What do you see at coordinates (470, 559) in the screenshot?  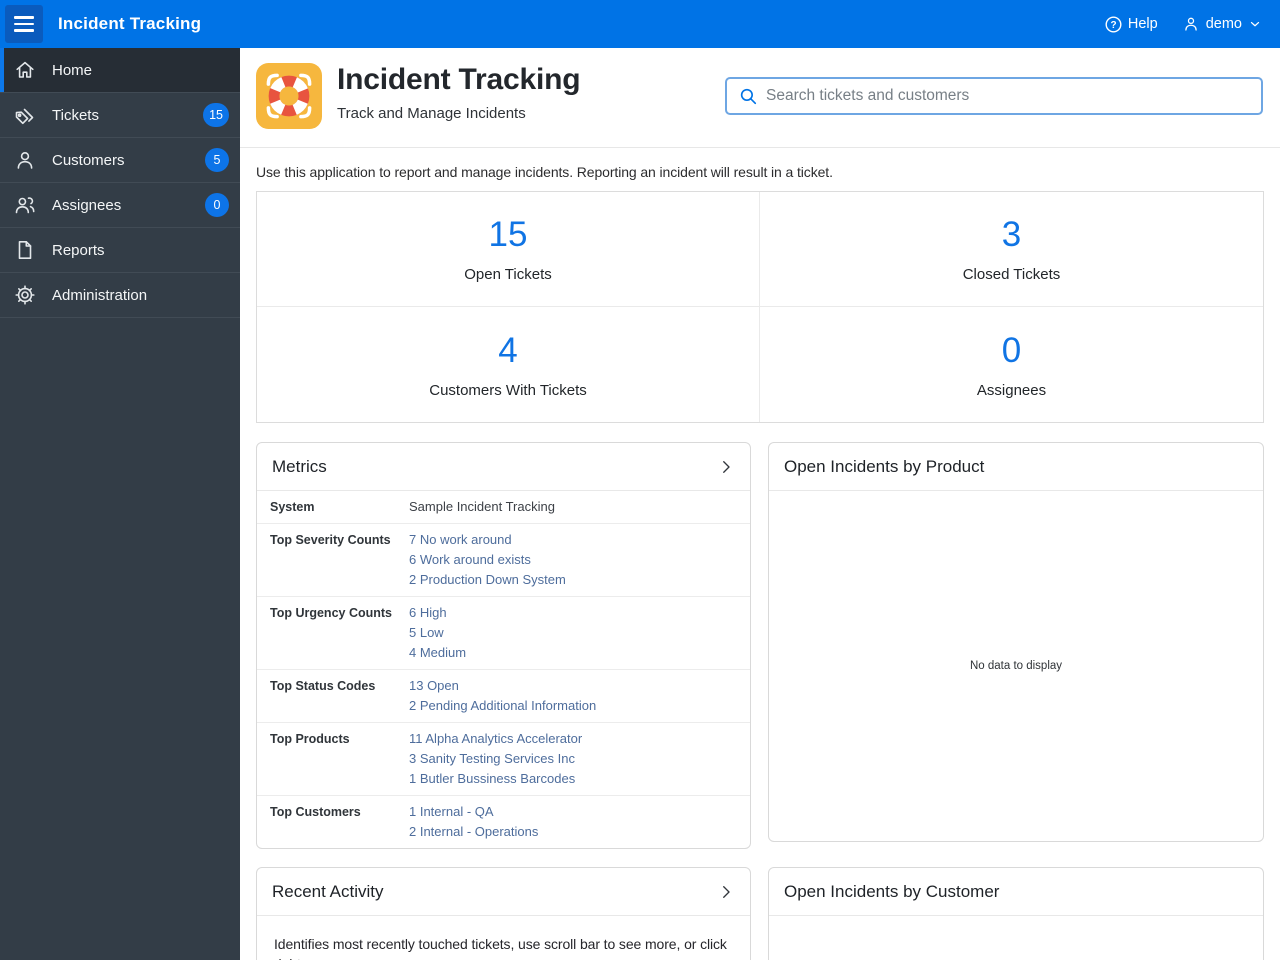 I see `metric-link: 6 Work around exists` at bounding box center [470, 559].